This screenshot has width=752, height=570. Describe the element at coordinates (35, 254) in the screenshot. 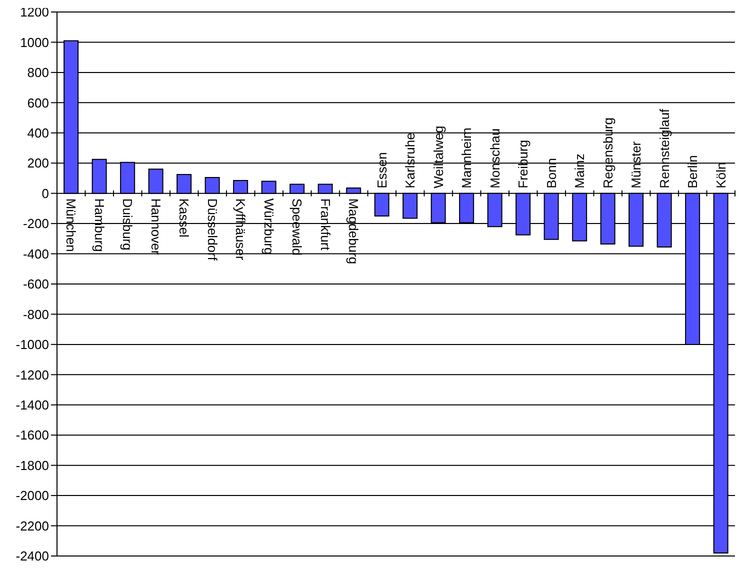

I see `y-tick-label: -400` at that location.